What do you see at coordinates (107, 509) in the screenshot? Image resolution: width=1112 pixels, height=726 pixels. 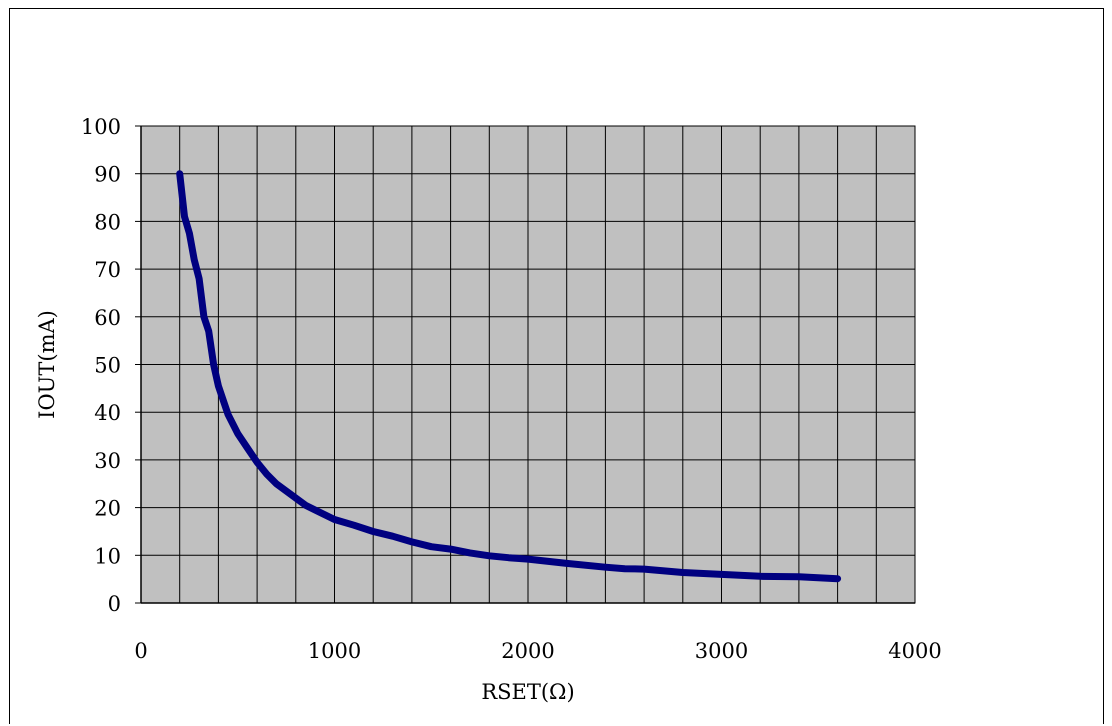 I see `y-tick-label: 20` at bounding box center [107, 509].